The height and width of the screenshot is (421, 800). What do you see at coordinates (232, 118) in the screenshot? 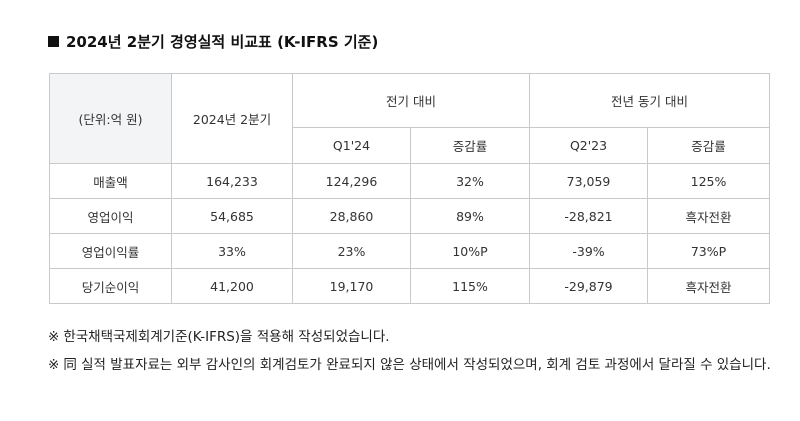
I see `current-quarter-header: 2024년 2분기` at bounding box center [232, 118].